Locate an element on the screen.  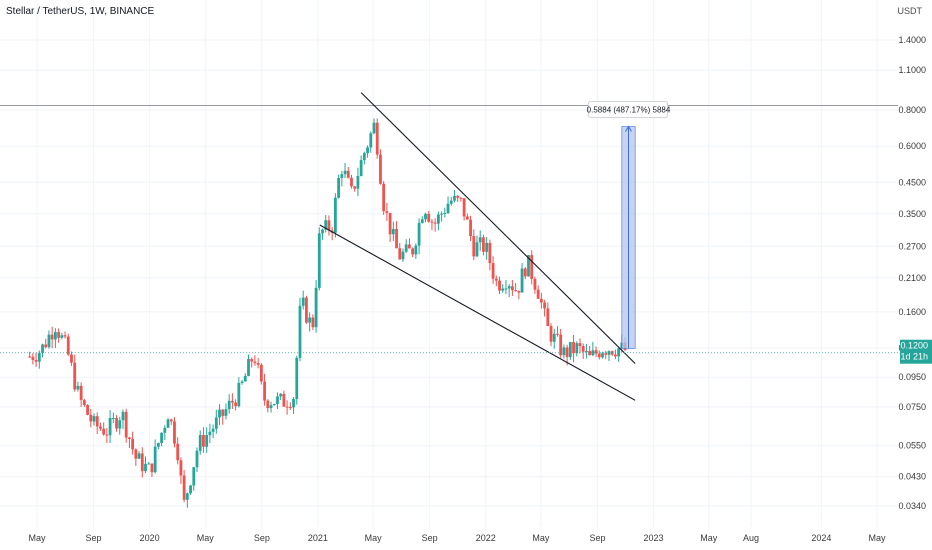
projection-label: 0.5884 (487.17%) 5884 is located at coordinates (629, 110).